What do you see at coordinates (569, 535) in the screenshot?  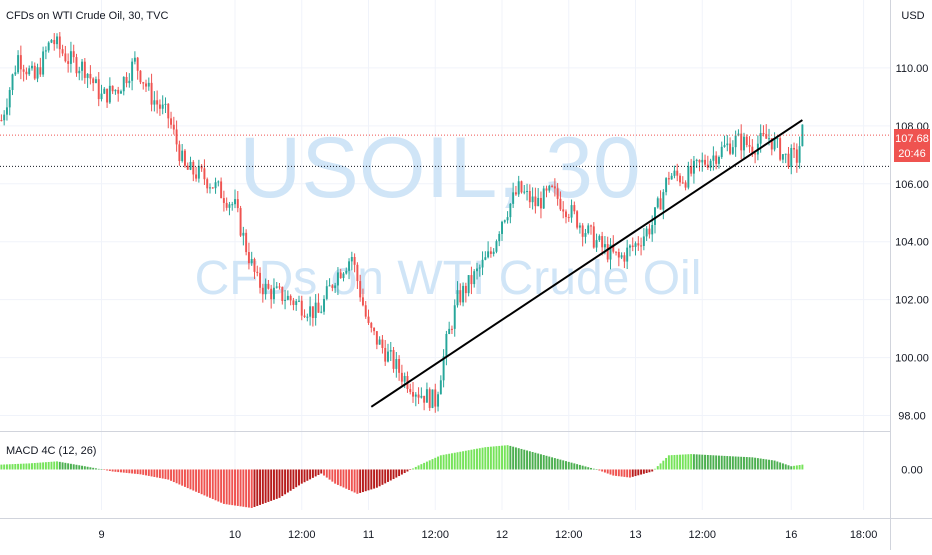 I see `x-tick-label: 12:00` at bounding box center [569, 535].